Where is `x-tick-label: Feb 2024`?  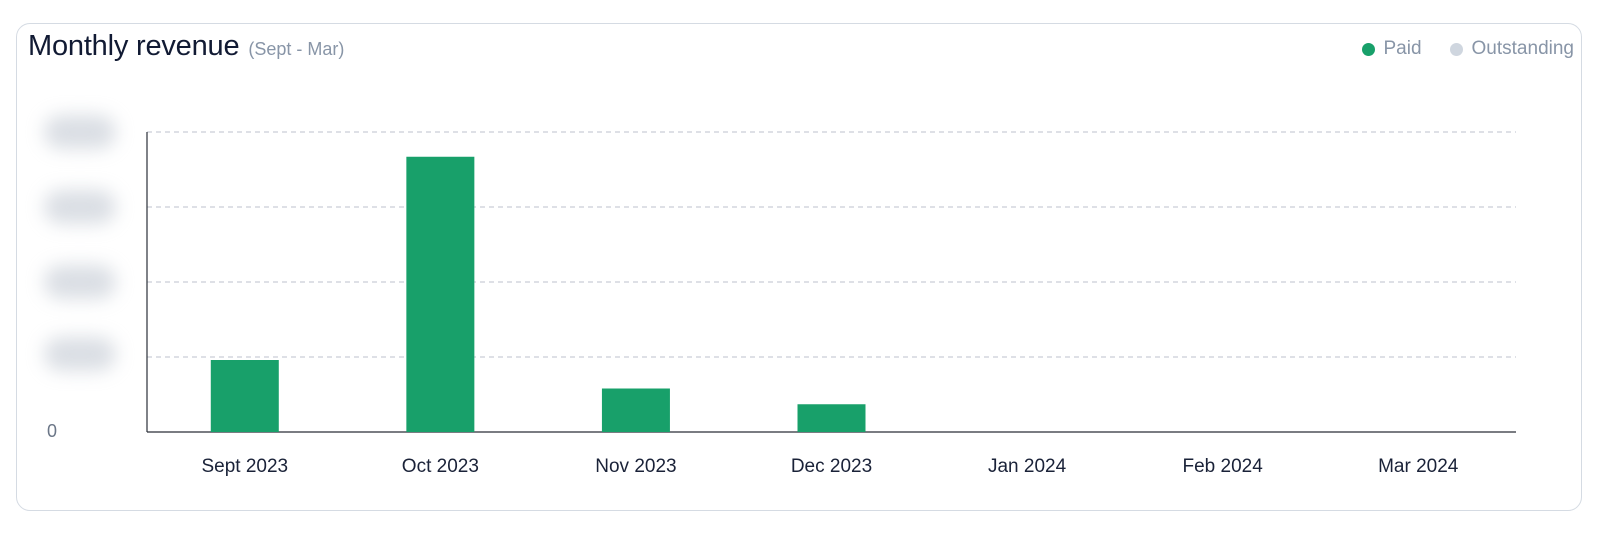
x-tick-label: Feb 2024 is located at coordinates (1222, 466).